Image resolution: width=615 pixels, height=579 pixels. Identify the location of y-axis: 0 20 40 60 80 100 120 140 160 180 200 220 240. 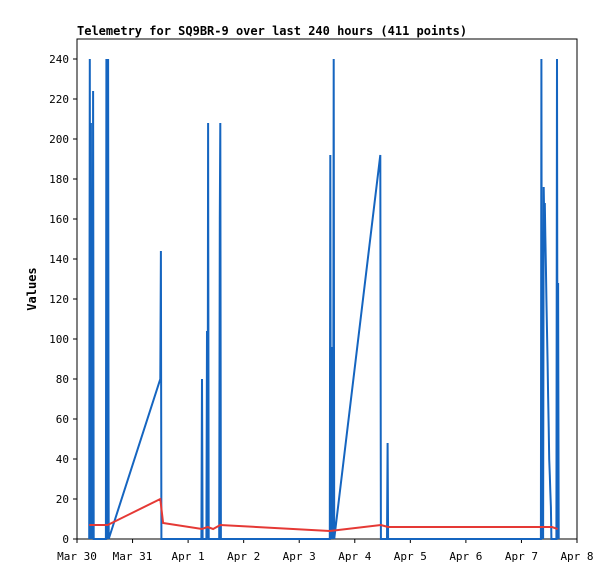
(63, 299).